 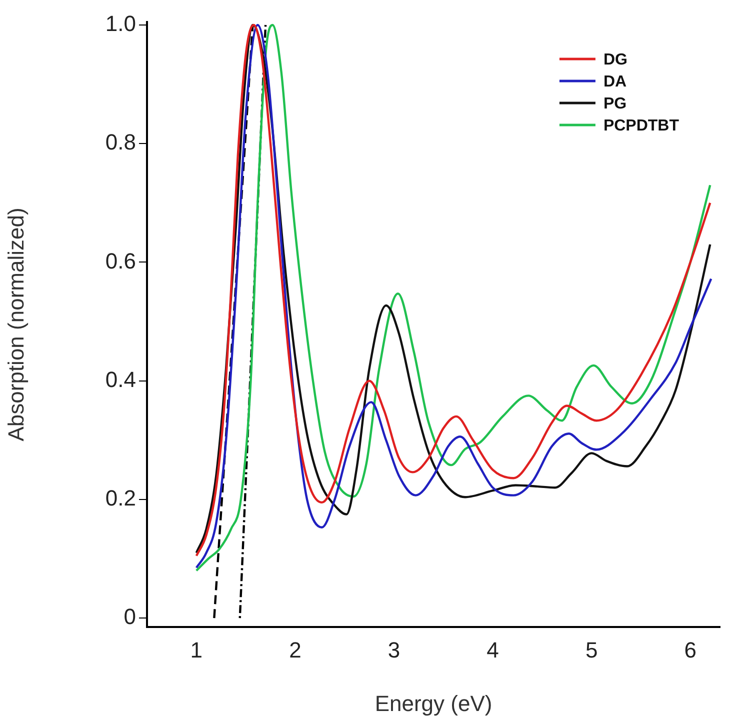 I want to click on y-tick-label: 0, so click(x=130, y=617).